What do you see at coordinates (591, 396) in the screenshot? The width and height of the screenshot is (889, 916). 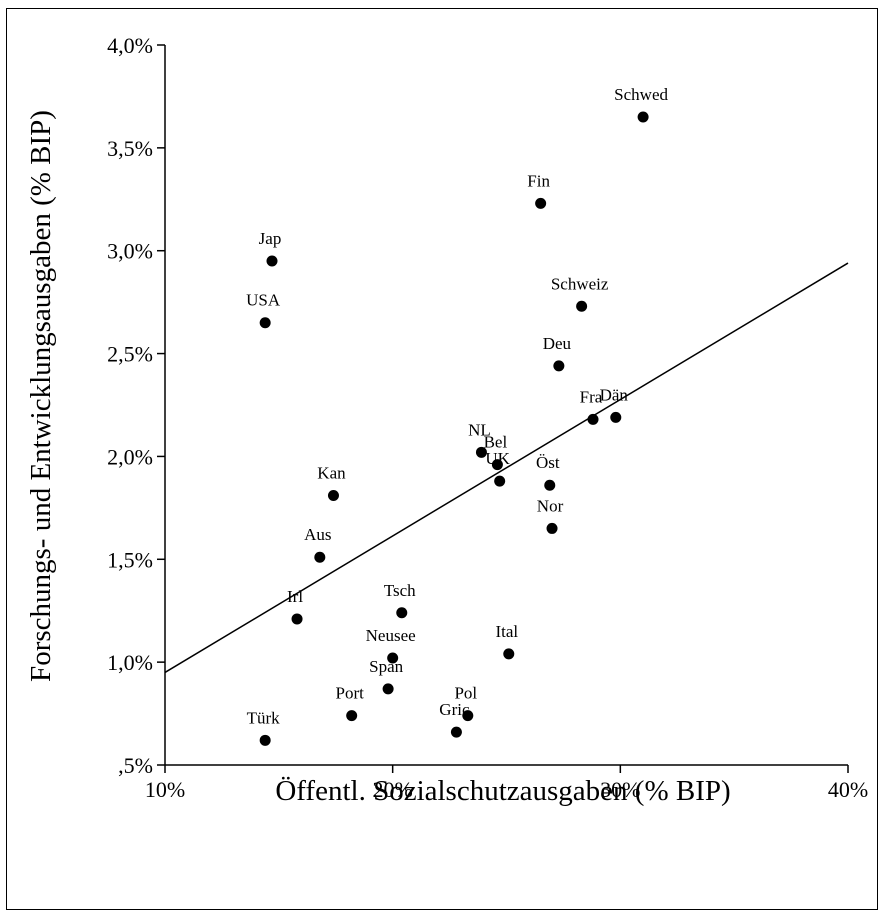 I see `point-label: Fra` at bounding box center [591, 396].